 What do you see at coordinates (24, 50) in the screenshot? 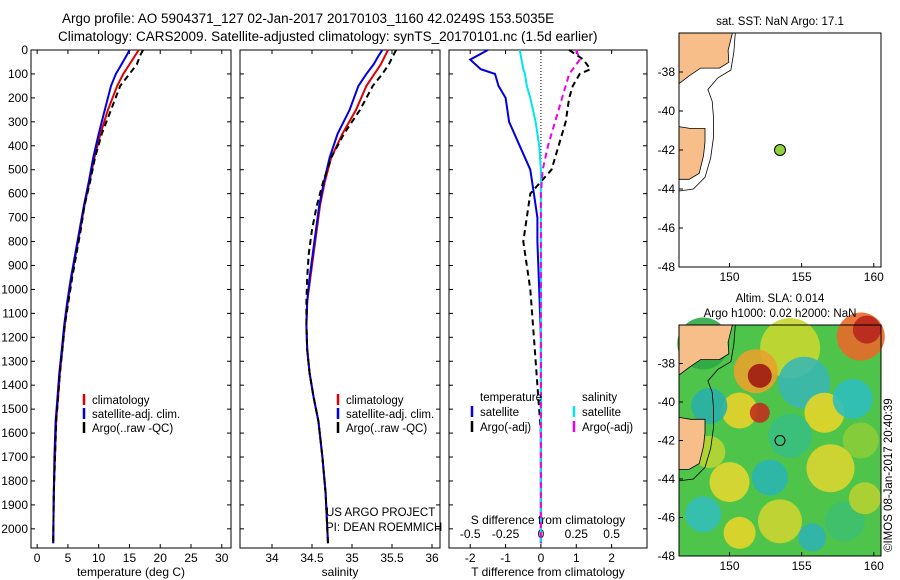
I see `y-tick-label: 0` at bounding box center [24, 50].